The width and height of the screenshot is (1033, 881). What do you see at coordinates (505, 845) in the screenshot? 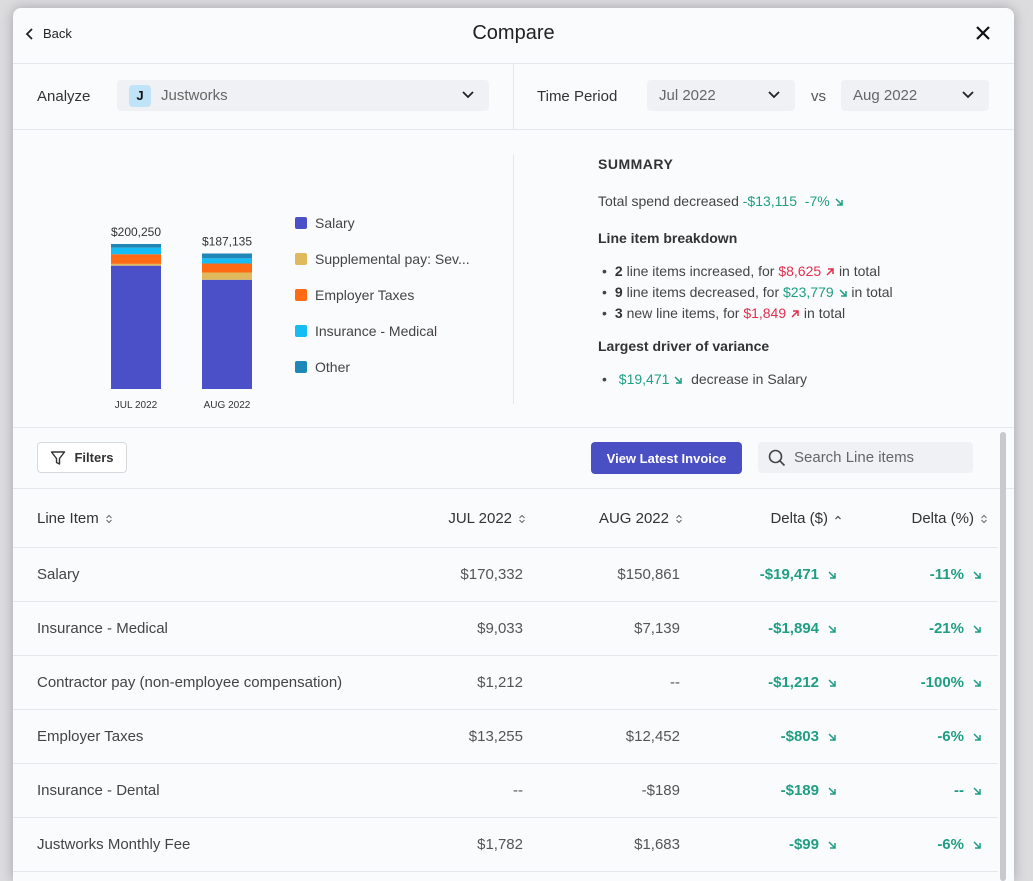
I see `table-row: Justworks Monthly Fee $1,782 $1,683 -$99 -6%` at bounding box center [505, 845].